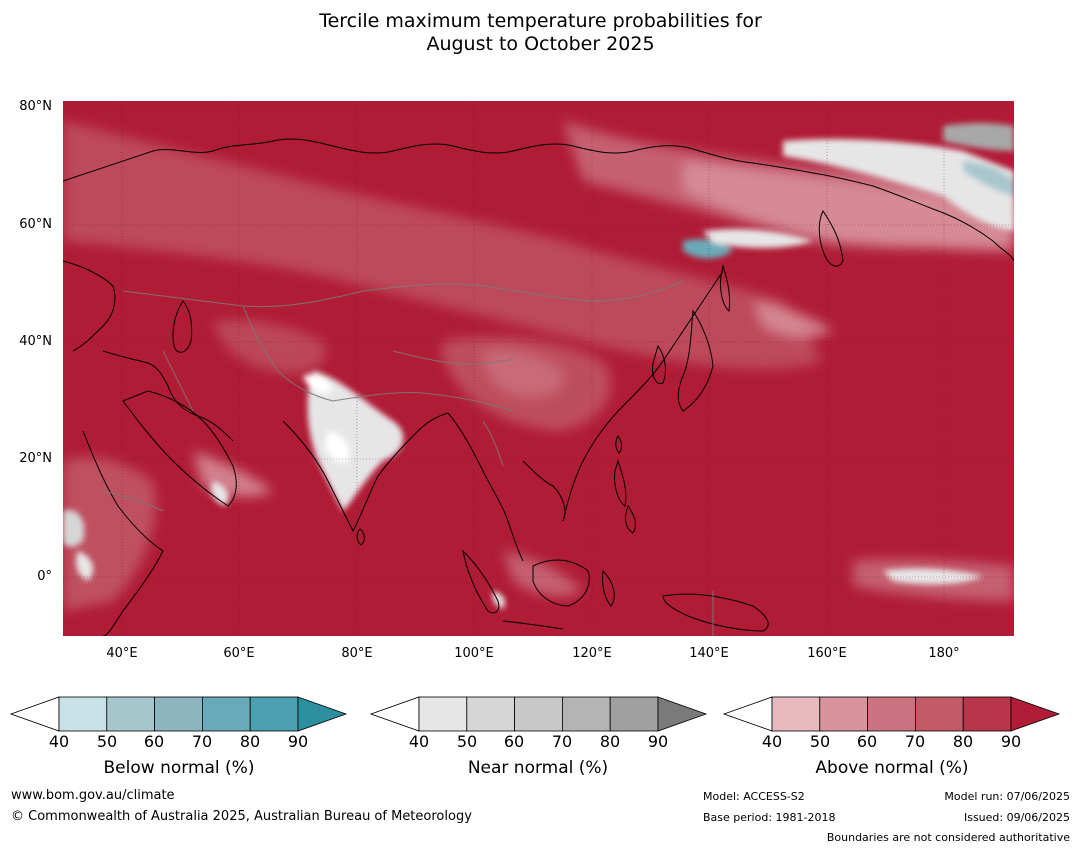 This screenshot has height=850, width=1081. I want to click on cb-above-tick-50: 50, so click(820, 741).